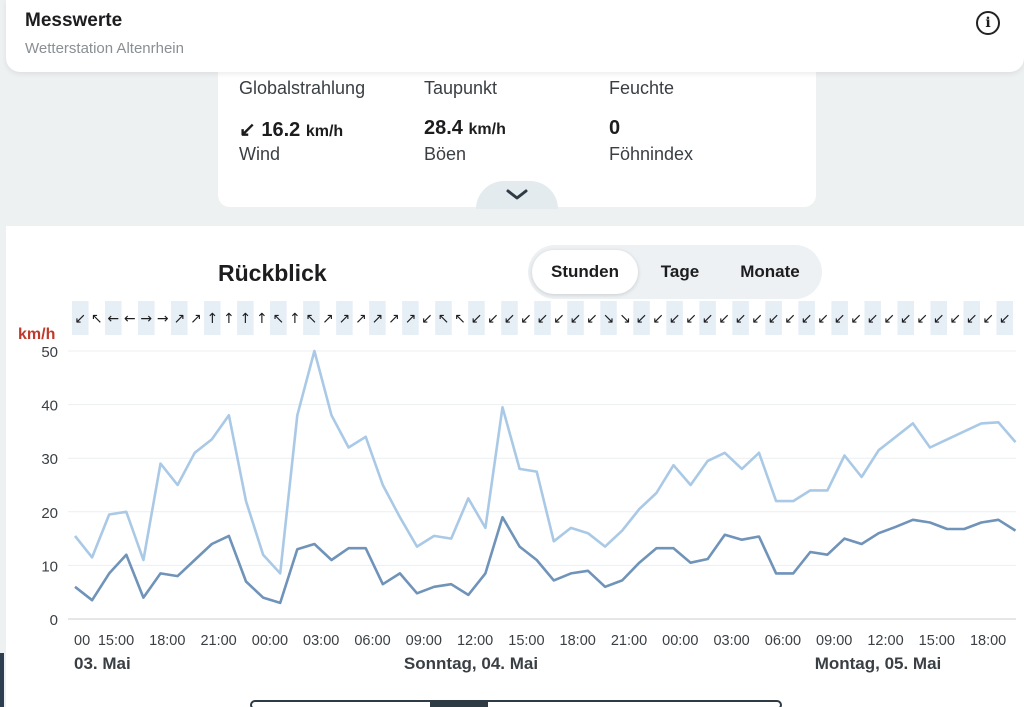 The height and width of the screenshot is (707, 1024). What do you see at coordinates (642, 88) in the screenshot?
I see `label-feuchte: Feuchte` at bounding box center [642, 88].